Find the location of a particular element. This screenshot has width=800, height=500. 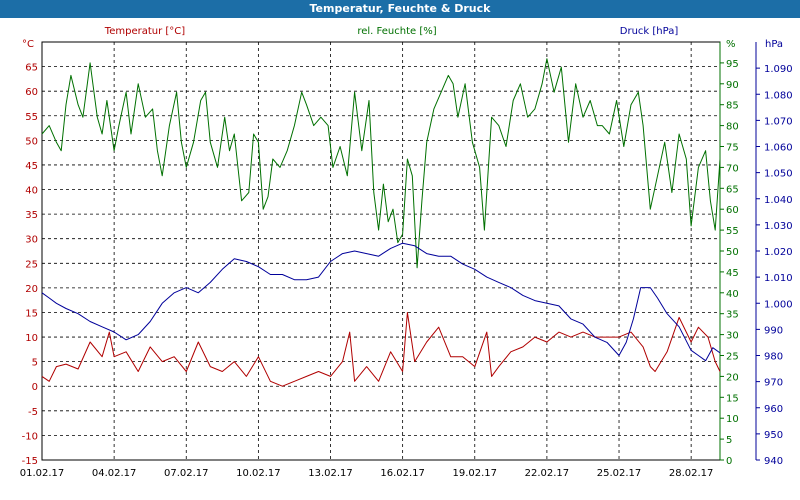

temp-tick-label: 20 is located at coordinates (31, 289).